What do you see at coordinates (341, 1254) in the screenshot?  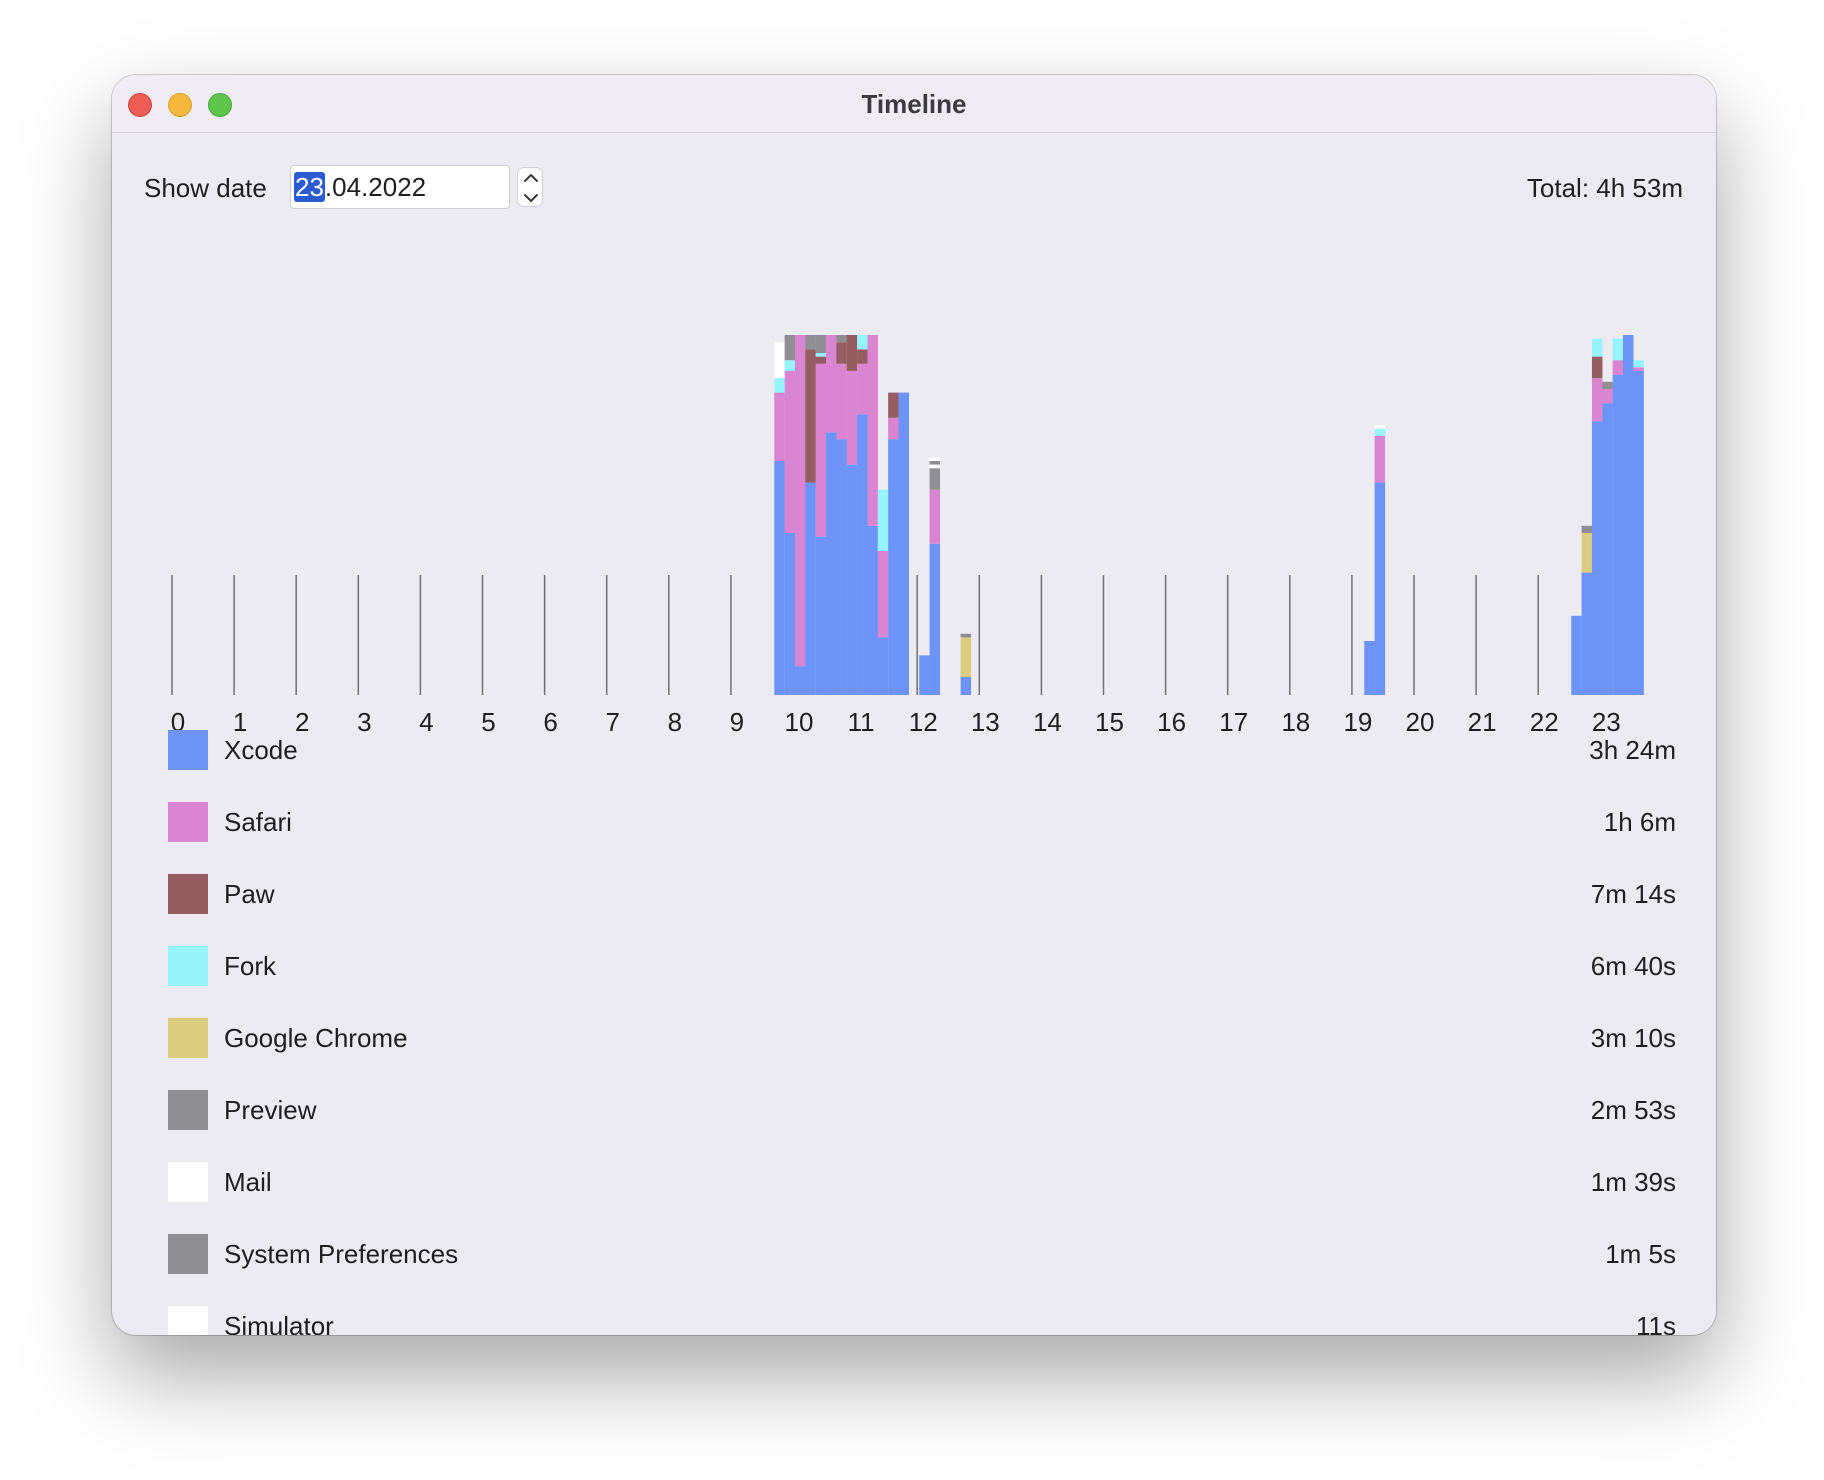 I see `legend-app-name: System Preferences` at bounding box center [341, 1254].